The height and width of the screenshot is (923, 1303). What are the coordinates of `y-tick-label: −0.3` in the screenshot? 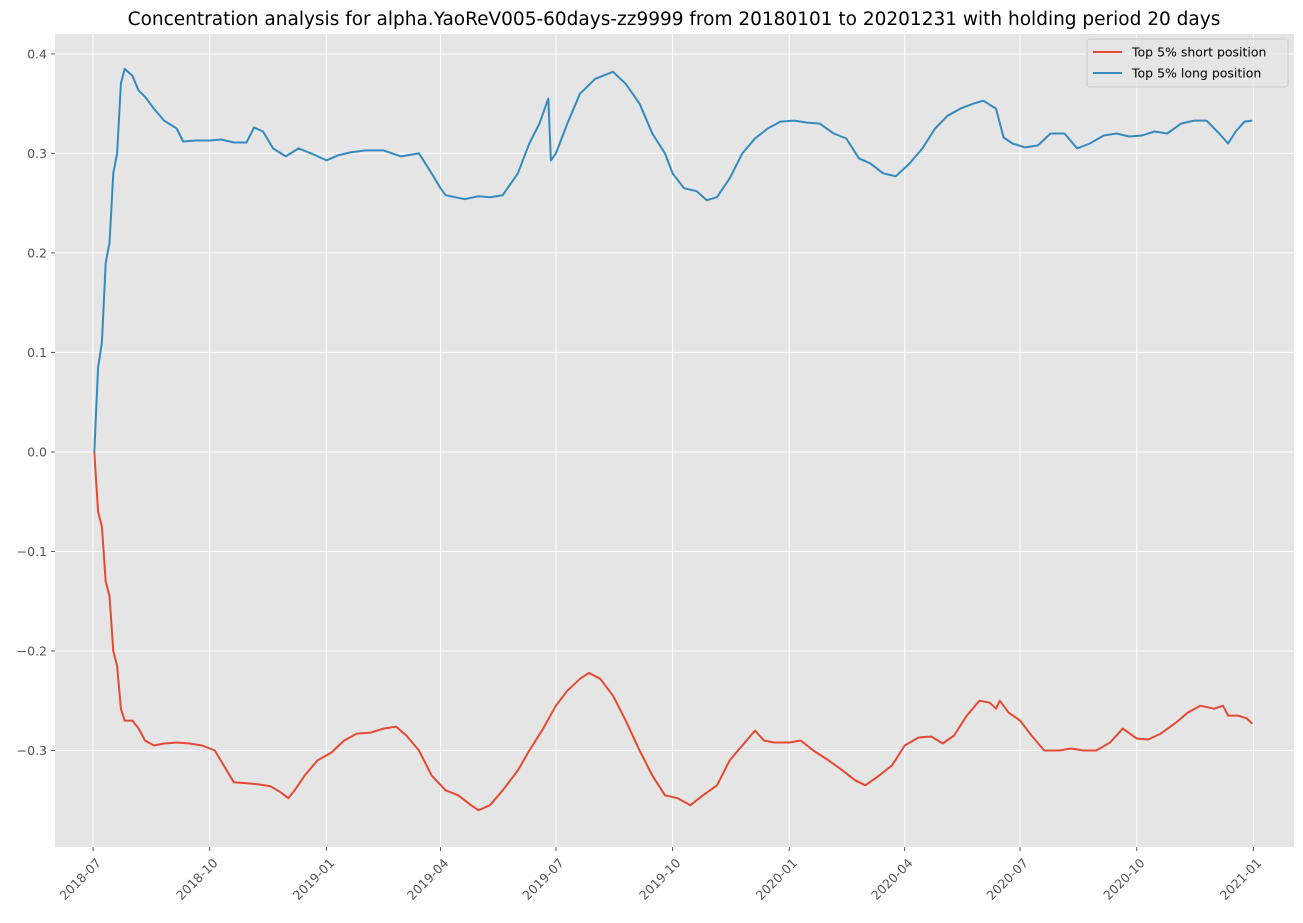 It's located at (32, 750).